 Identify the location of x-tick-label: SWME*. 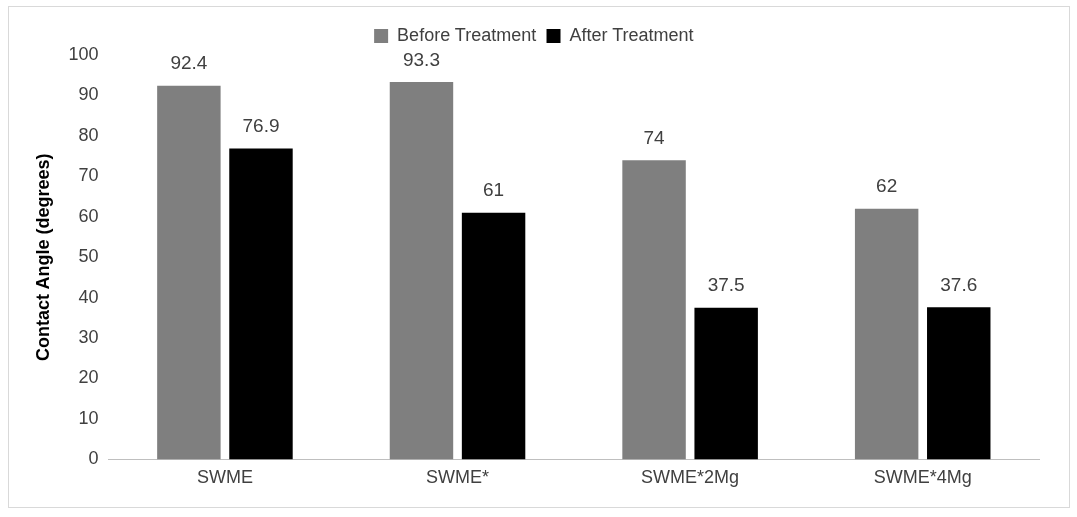
(458, 477).